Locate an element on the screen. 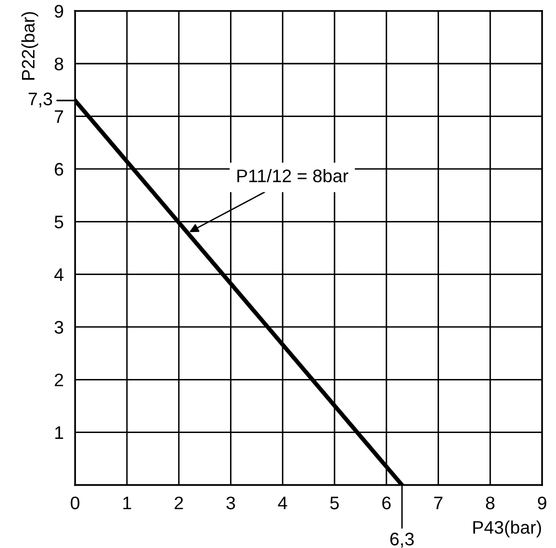 The image size is (556, 548). y-tick-label: 1 is located at coordinates (59, 432).